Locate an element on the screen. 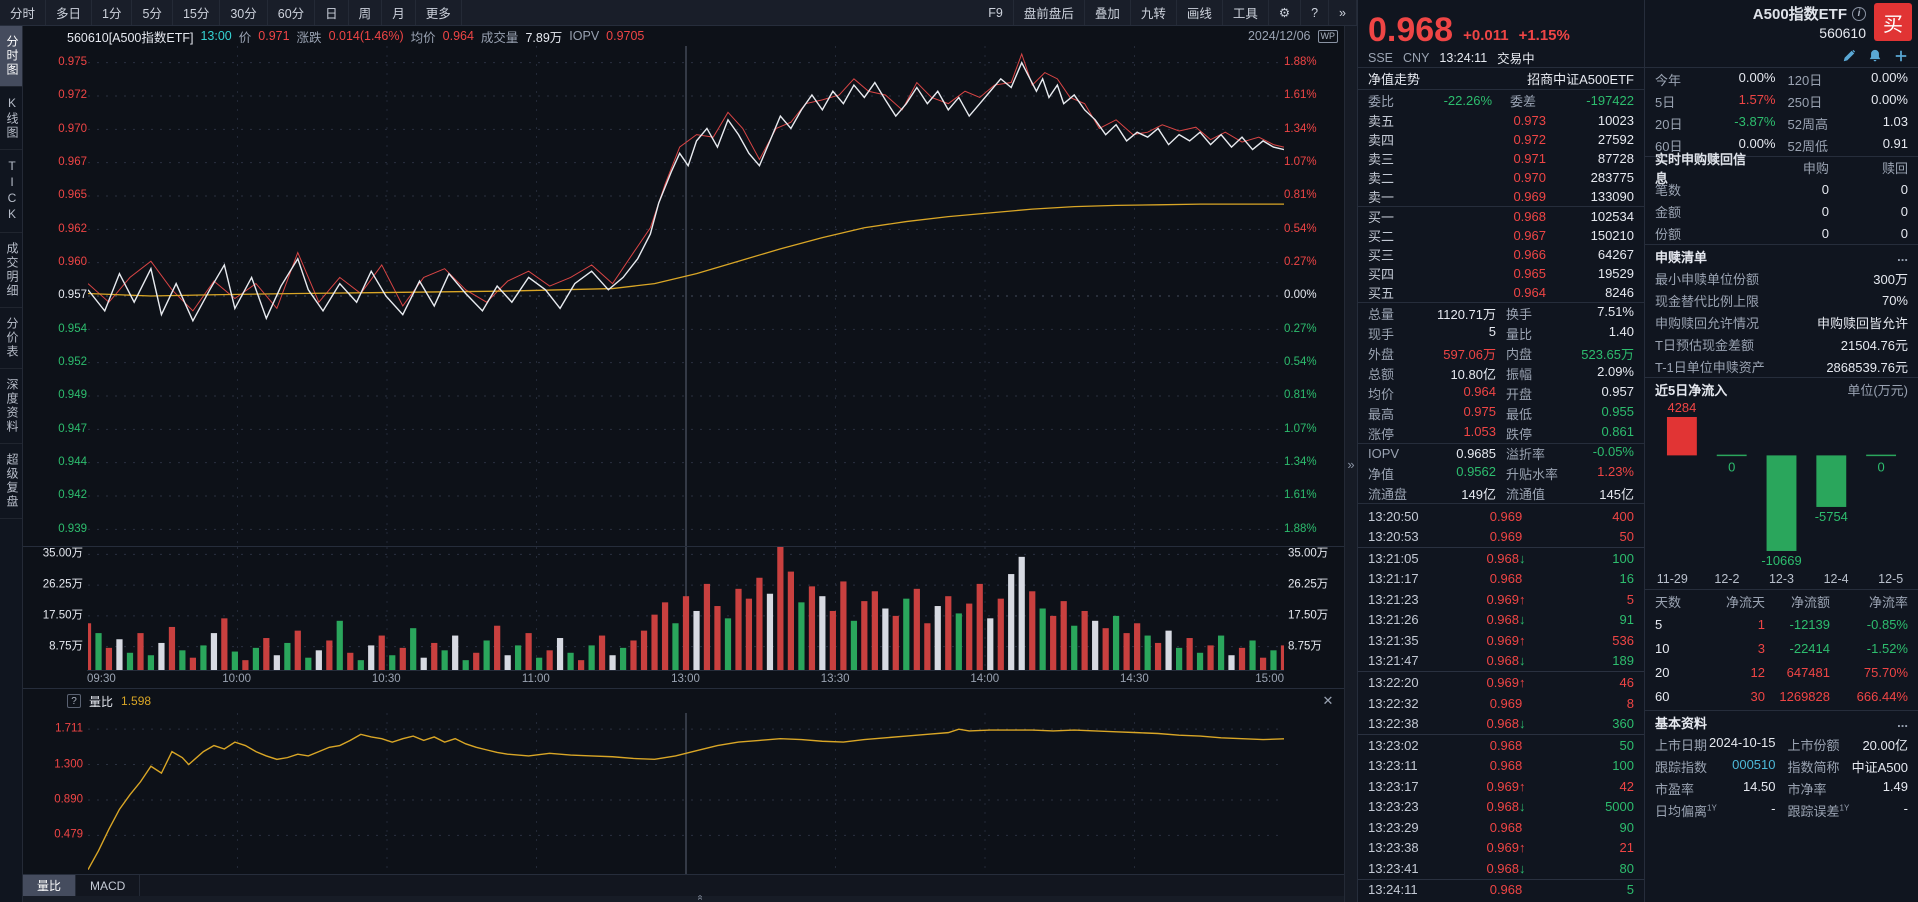 This screenshot has width=1918, height=902. tick-row: 13:22:20 0.969↑ 46 is located at coordinates (1501, 682).